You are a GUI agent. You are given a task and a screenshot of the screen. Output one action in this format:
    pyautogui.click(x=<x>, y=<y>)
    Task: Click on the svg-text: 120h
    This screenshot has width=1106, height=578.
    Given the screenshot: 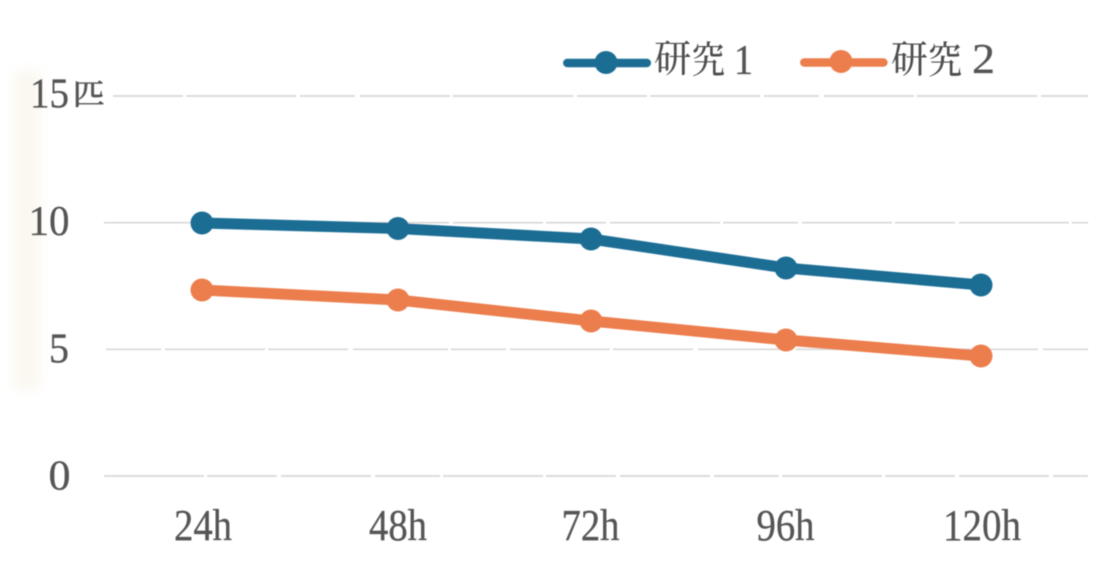 What is the action you would take?
    pyautogui.click(x=982, y=525)
    